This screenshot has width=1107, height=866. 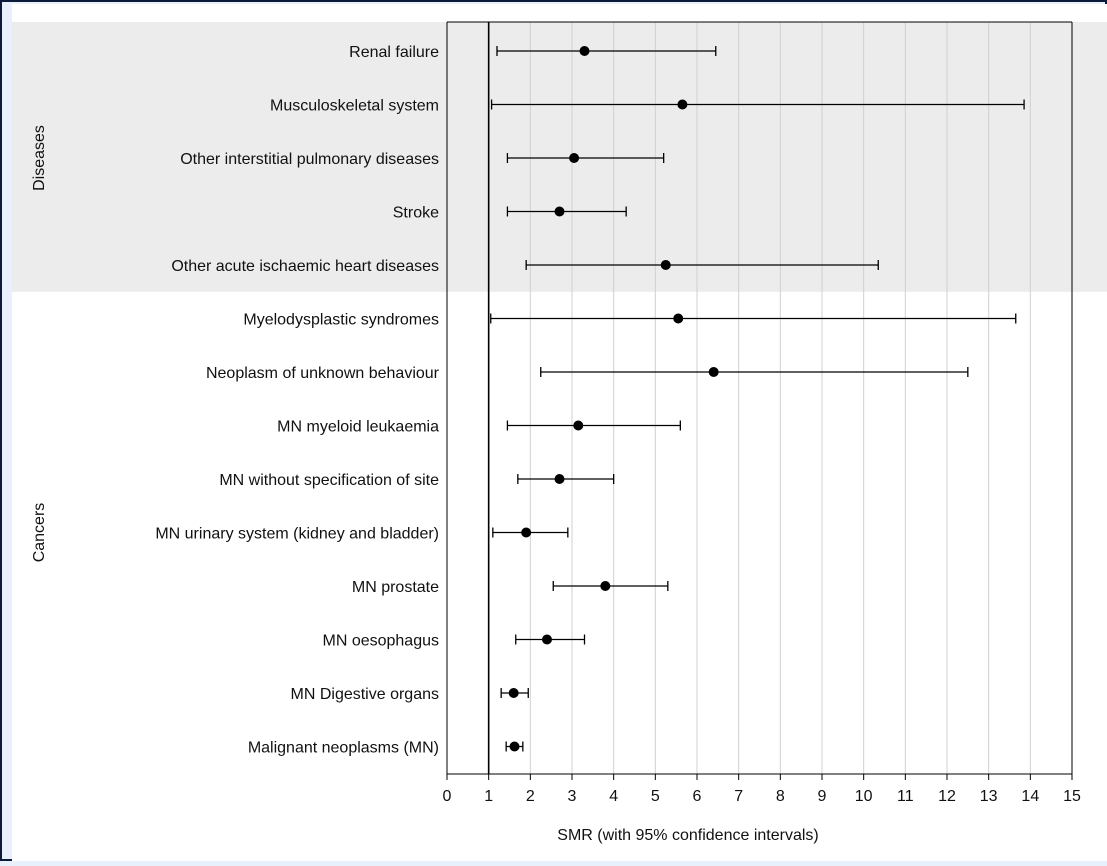 What do you see at coordinates (358, 427) in the screenshot?
I see `row-label: MN myeloid leukaemia` at bounding box center [358, 427].